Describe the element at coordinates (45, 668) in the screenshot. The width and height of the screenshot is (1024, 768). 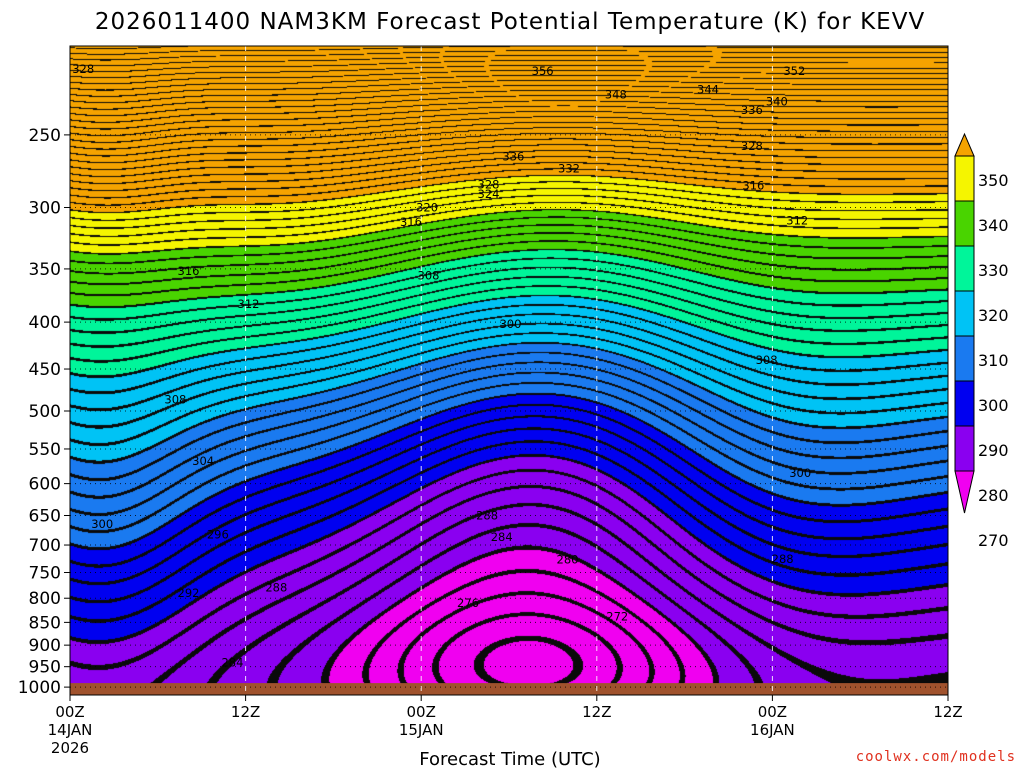
I see `y-tick-label: 950` at that location.